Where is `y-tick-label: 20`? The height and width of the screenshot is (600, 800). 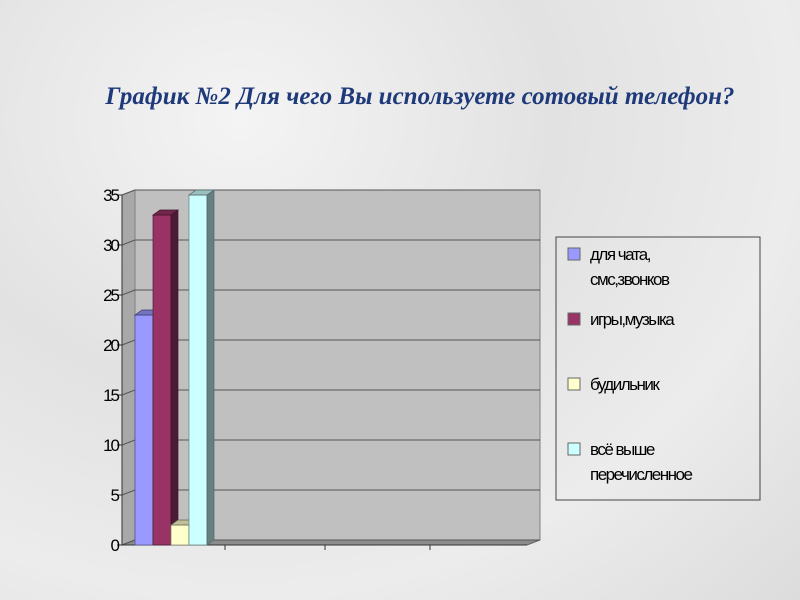 y-tick-label: 20 is located at coordinates (111, 345).